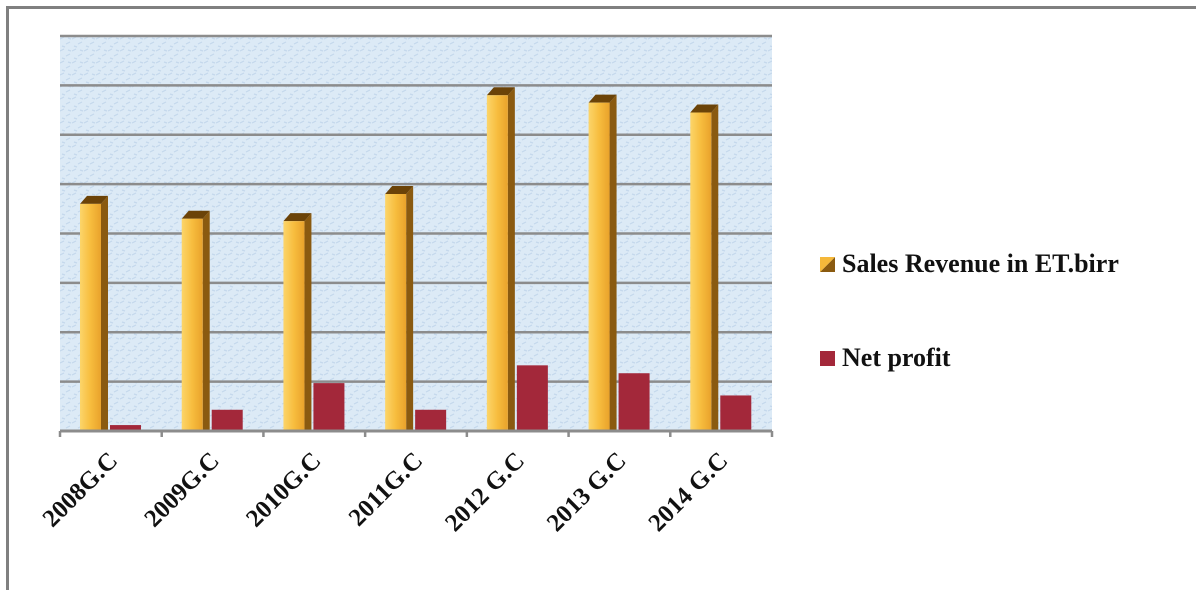  I want to click on legend: Sales Revenue in ET.birr Net profit, so click(969, 338).